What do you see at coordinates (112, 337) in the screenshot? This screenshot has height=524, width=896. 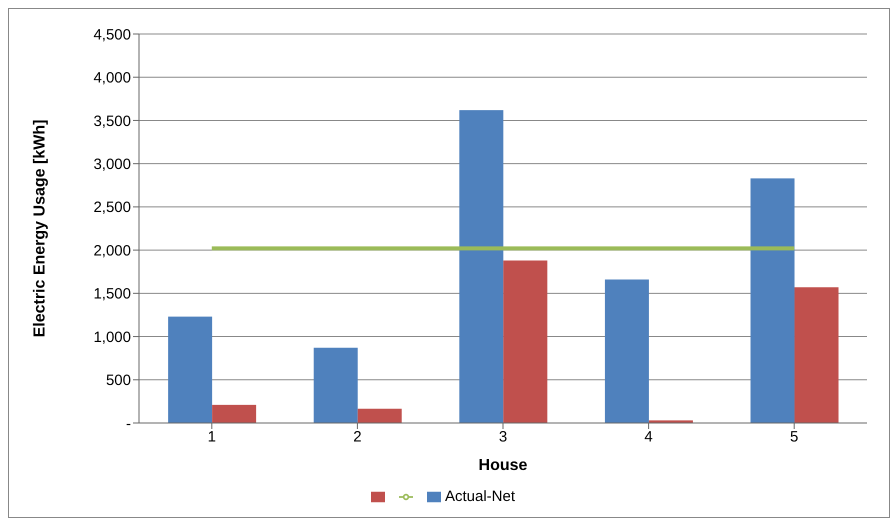 I see `y-tick-label: 1,000` at bounding box center [112, 337].